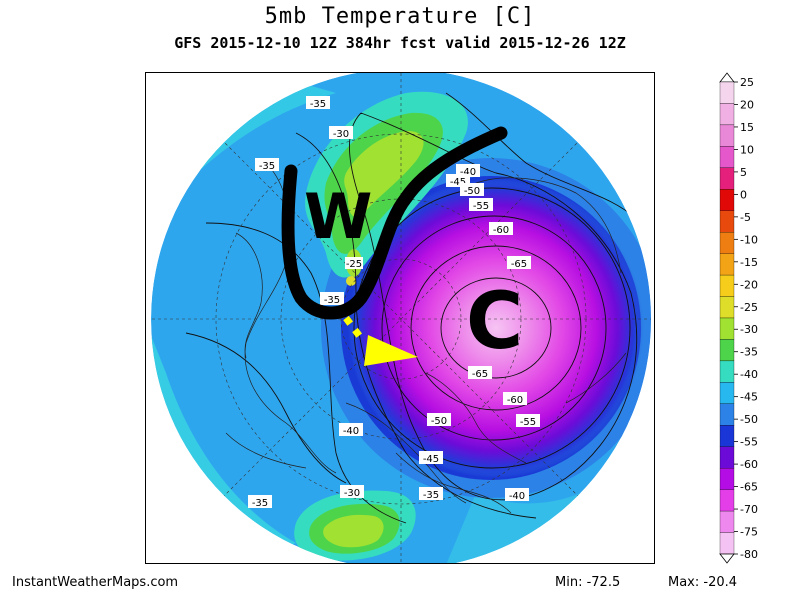  What do you see at coordinates (318, 104) in the screenshot?
I see `label-m35-a: -35` at bounding box center [318, 104].